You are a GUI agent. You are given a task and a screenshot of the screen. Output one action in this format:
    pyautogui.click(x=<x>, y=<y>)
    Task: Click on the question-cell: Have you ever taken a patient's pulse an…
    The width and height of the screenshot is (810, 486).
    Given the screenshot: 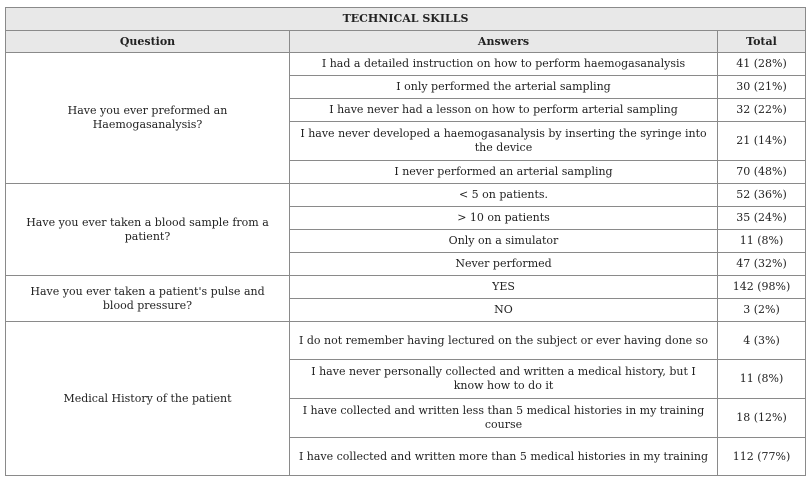 What is the action you would take?
    pyautogui.click(x=147, y=298)
    